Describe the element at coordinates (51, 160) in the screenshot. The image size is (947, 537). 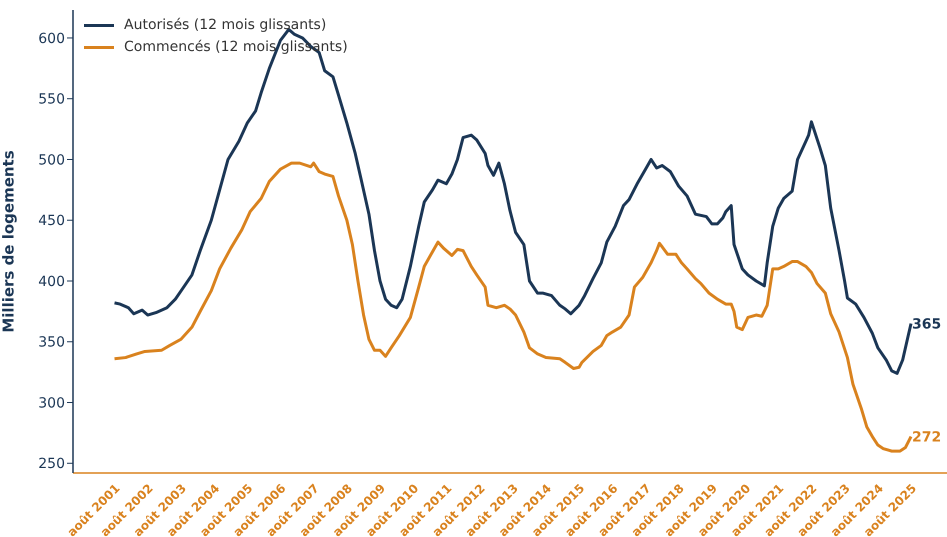
I see `y-tick-label: 500` at that location.